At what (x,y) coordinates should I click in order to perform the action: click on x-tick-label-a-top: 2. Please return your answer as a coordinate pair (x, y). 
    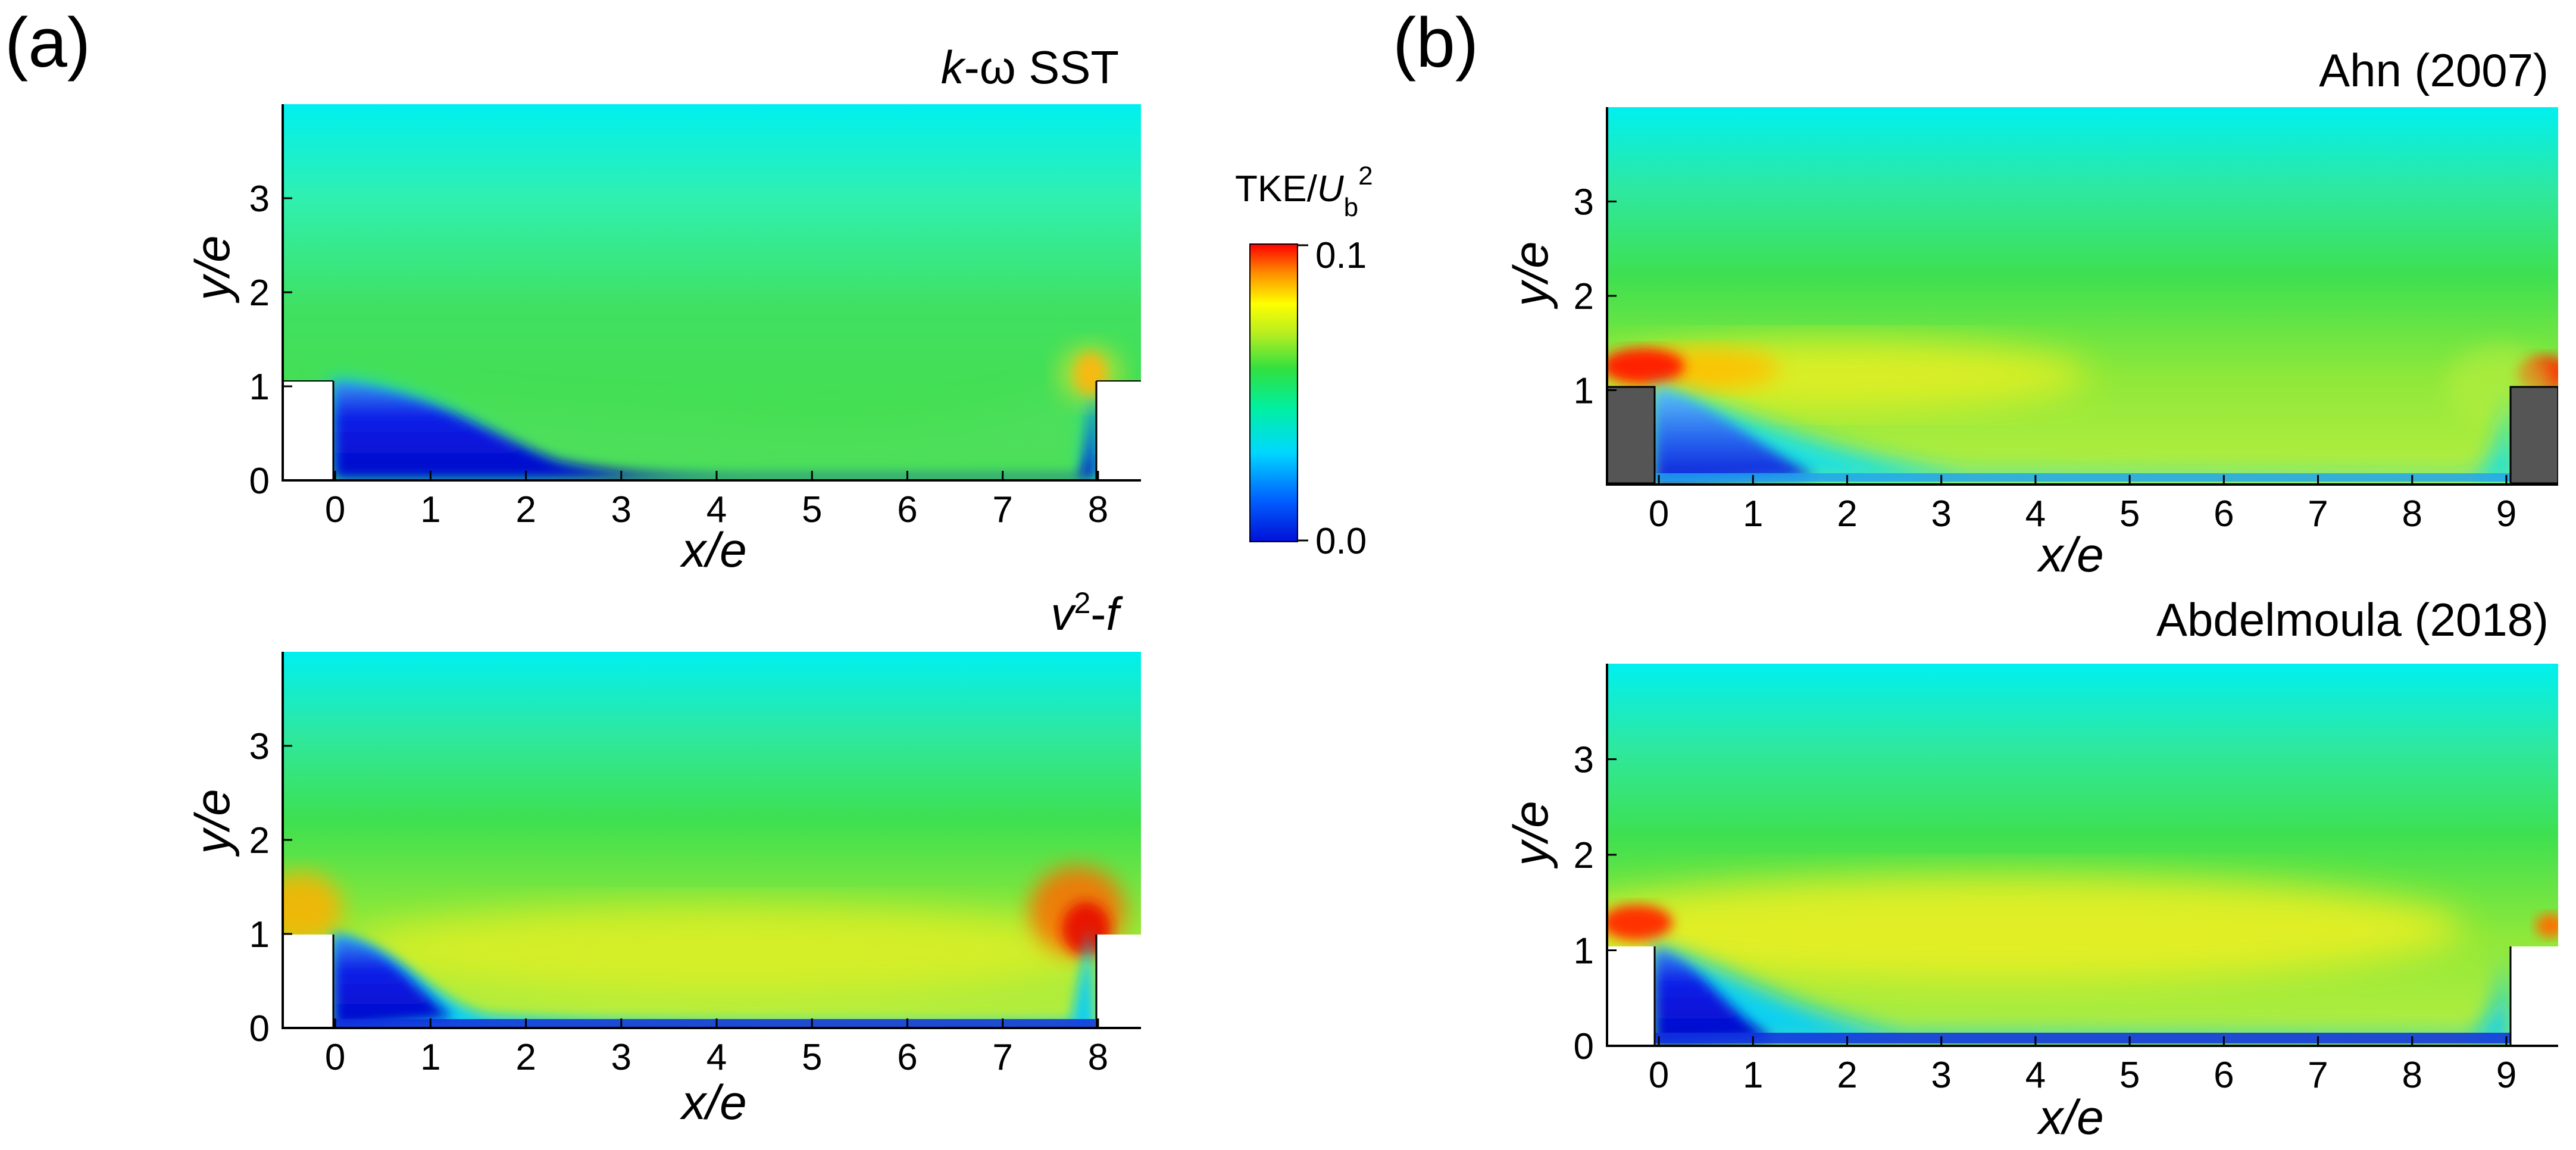
    Looking at the image, I should click on (525, 509).